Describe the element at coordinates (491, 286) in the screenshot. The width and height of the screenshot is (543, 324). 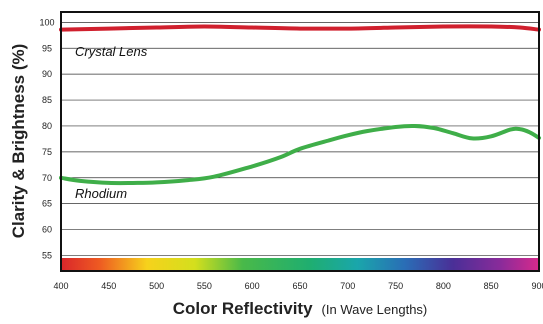
I see `x-tick-label: 850` at that location.